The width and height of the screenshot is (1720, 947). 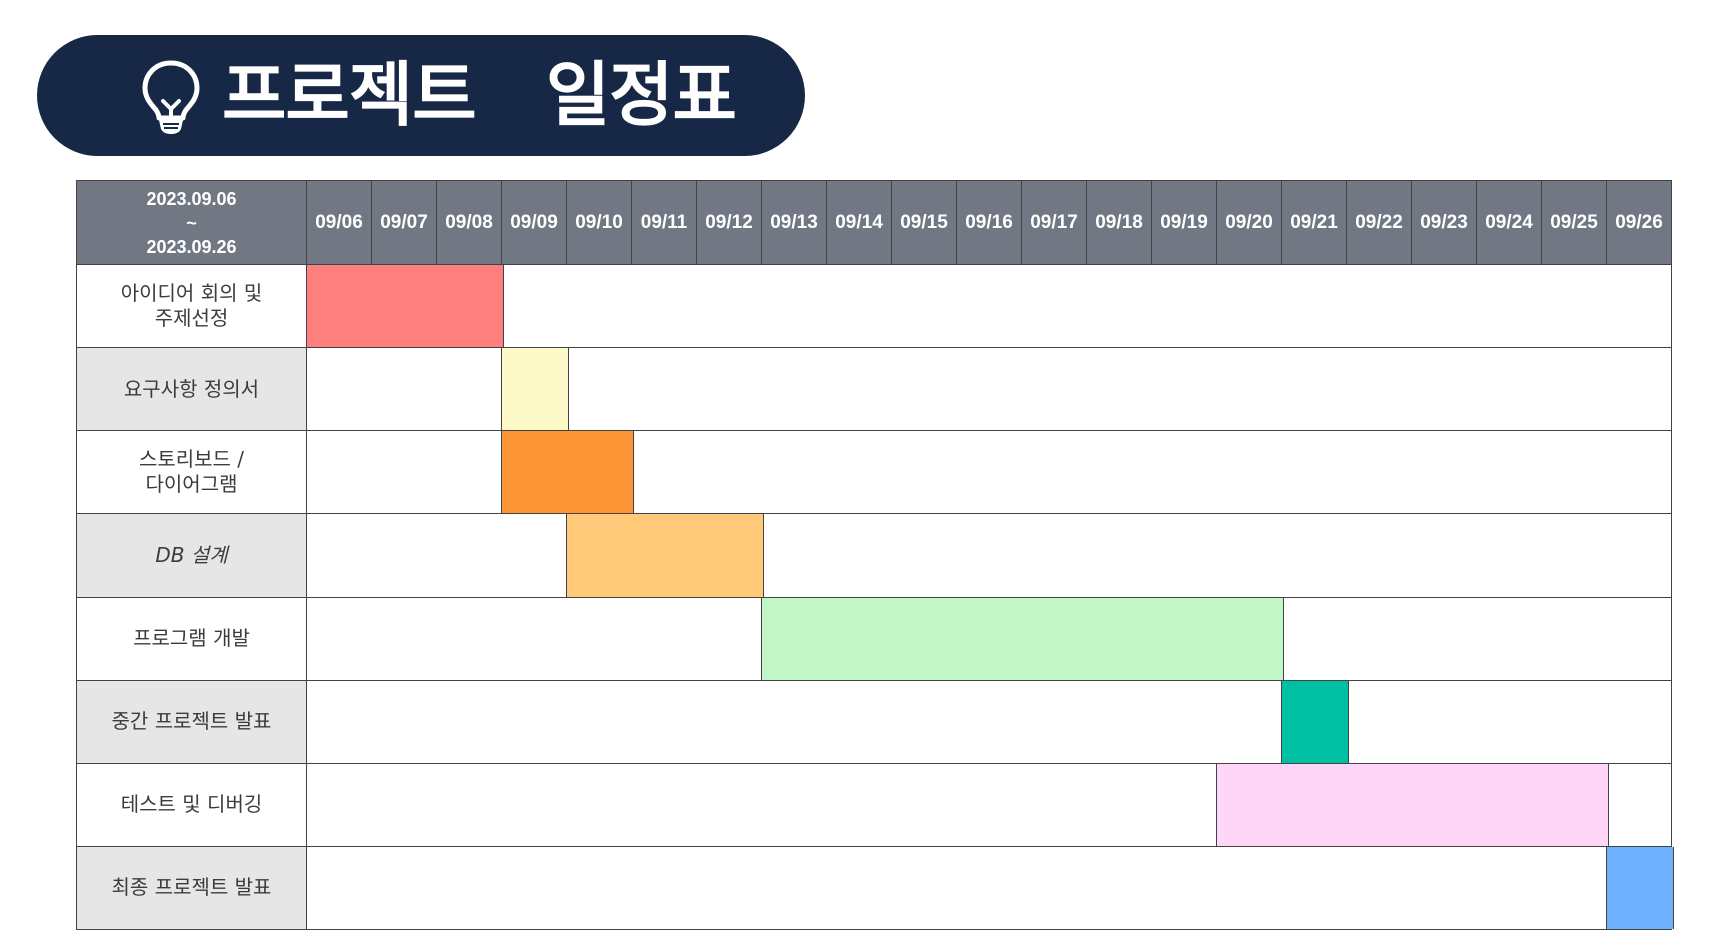 I want to click on date-header: 09/08, so click(x=469, y=222).